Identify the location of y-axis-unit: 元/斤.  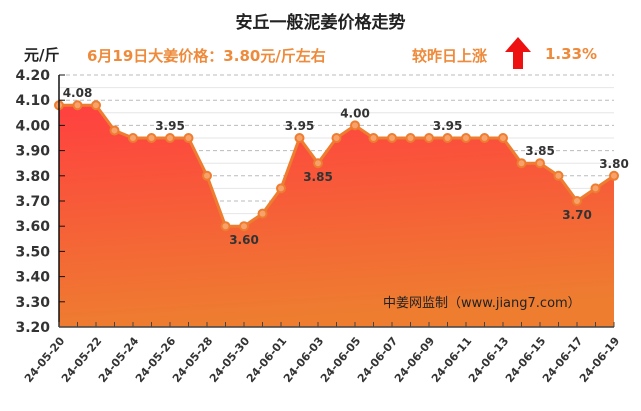
(42, 55).